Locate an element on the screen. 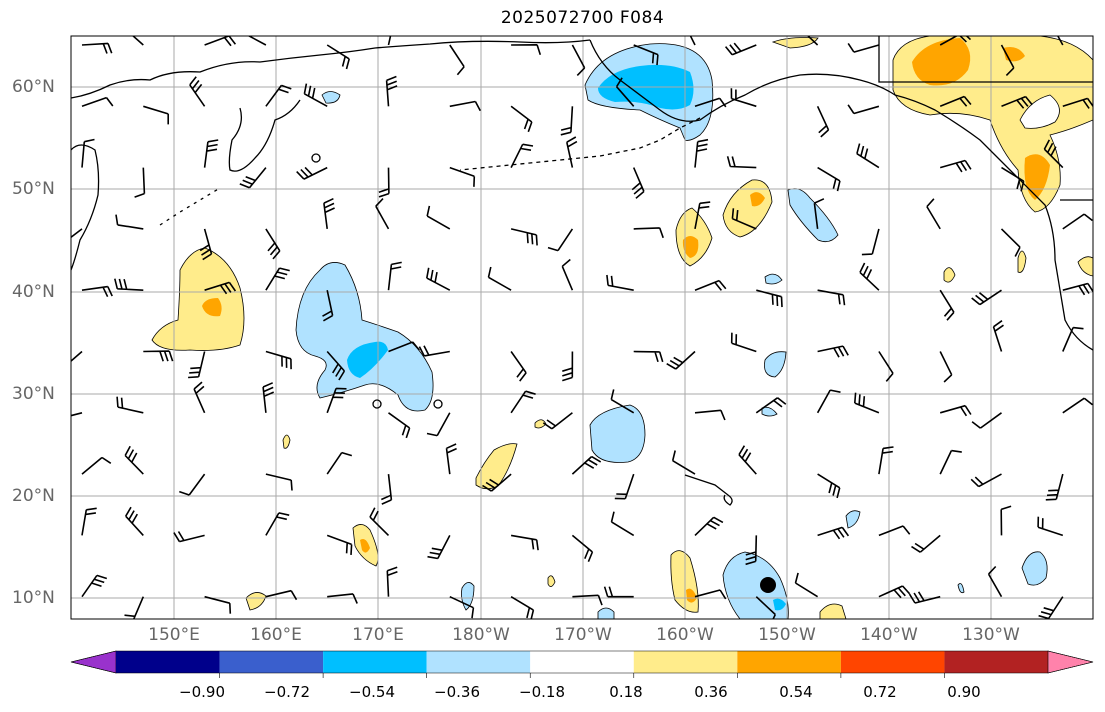 The image size is (1105, 712). lon-label-160W: 160°W is located at coordinates (685, 635).